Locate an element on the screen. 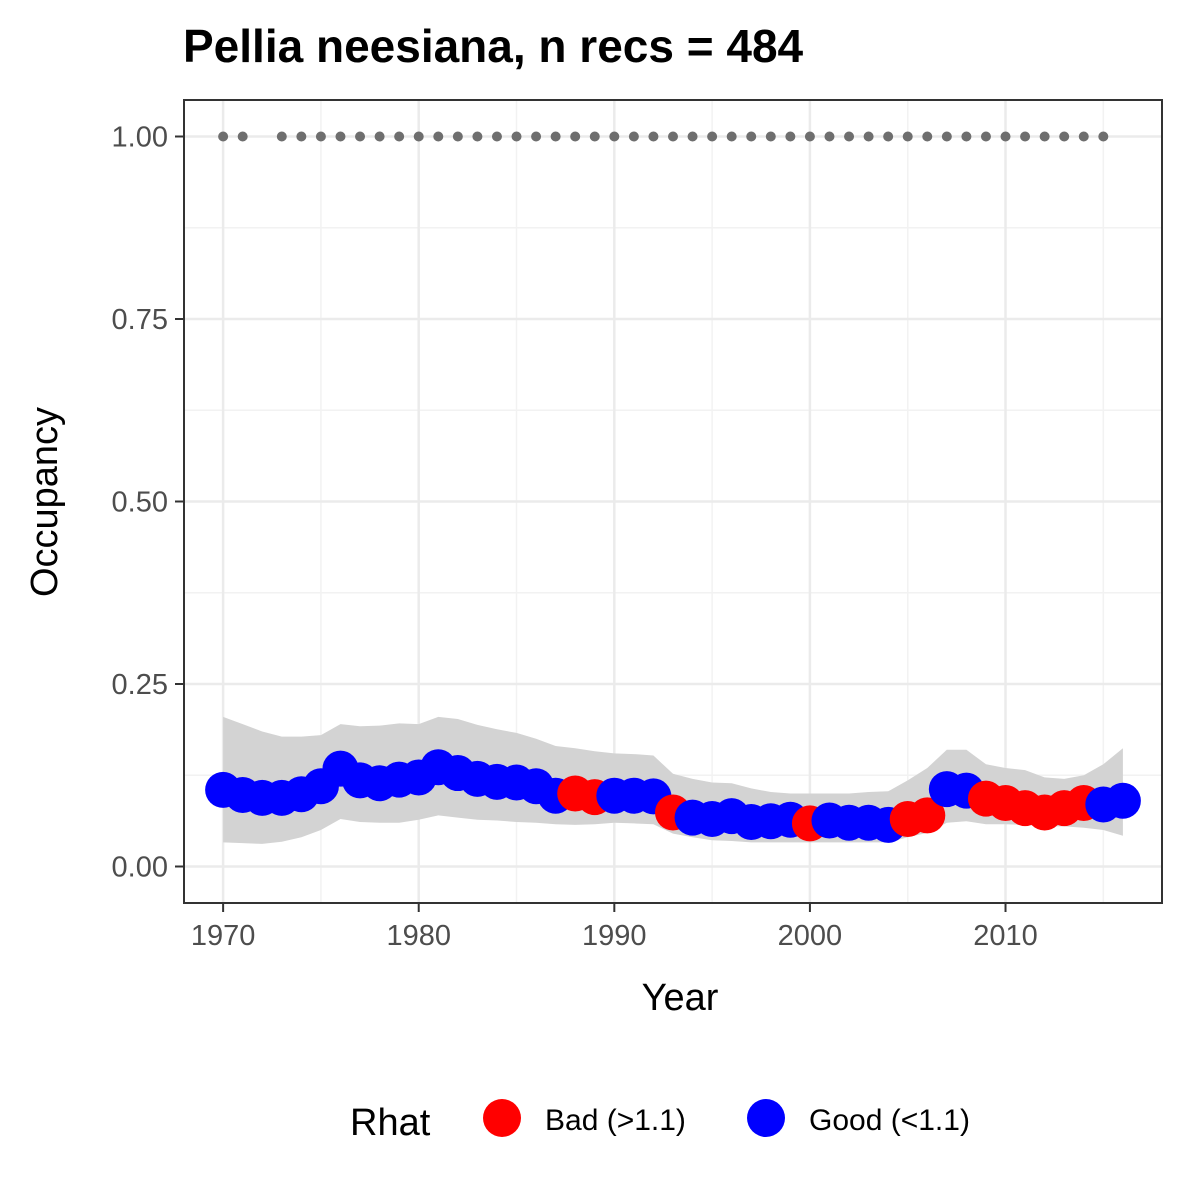 The height and width of the screenshot is (1200, 1200). x-tick-label: 2000 is located at coordinates (810, 936).